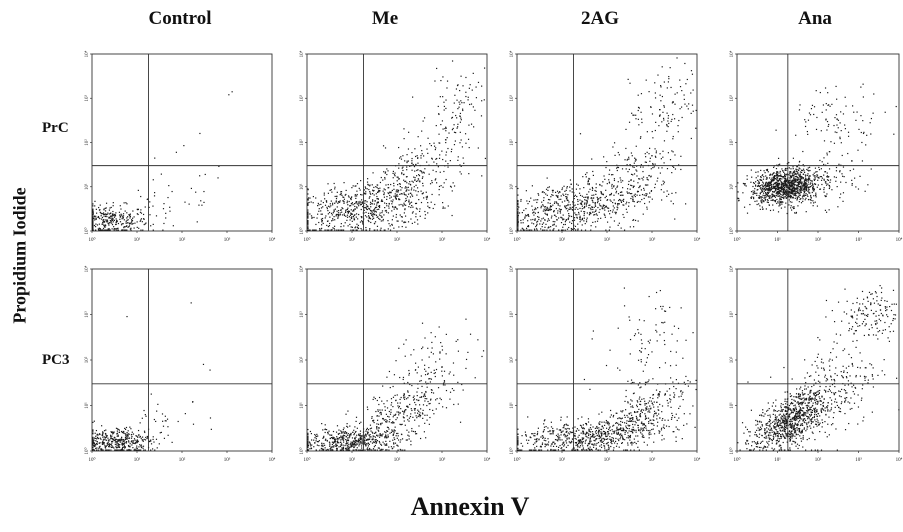  I want to click on y-tick-label: 10⁰, so click(302, 230).